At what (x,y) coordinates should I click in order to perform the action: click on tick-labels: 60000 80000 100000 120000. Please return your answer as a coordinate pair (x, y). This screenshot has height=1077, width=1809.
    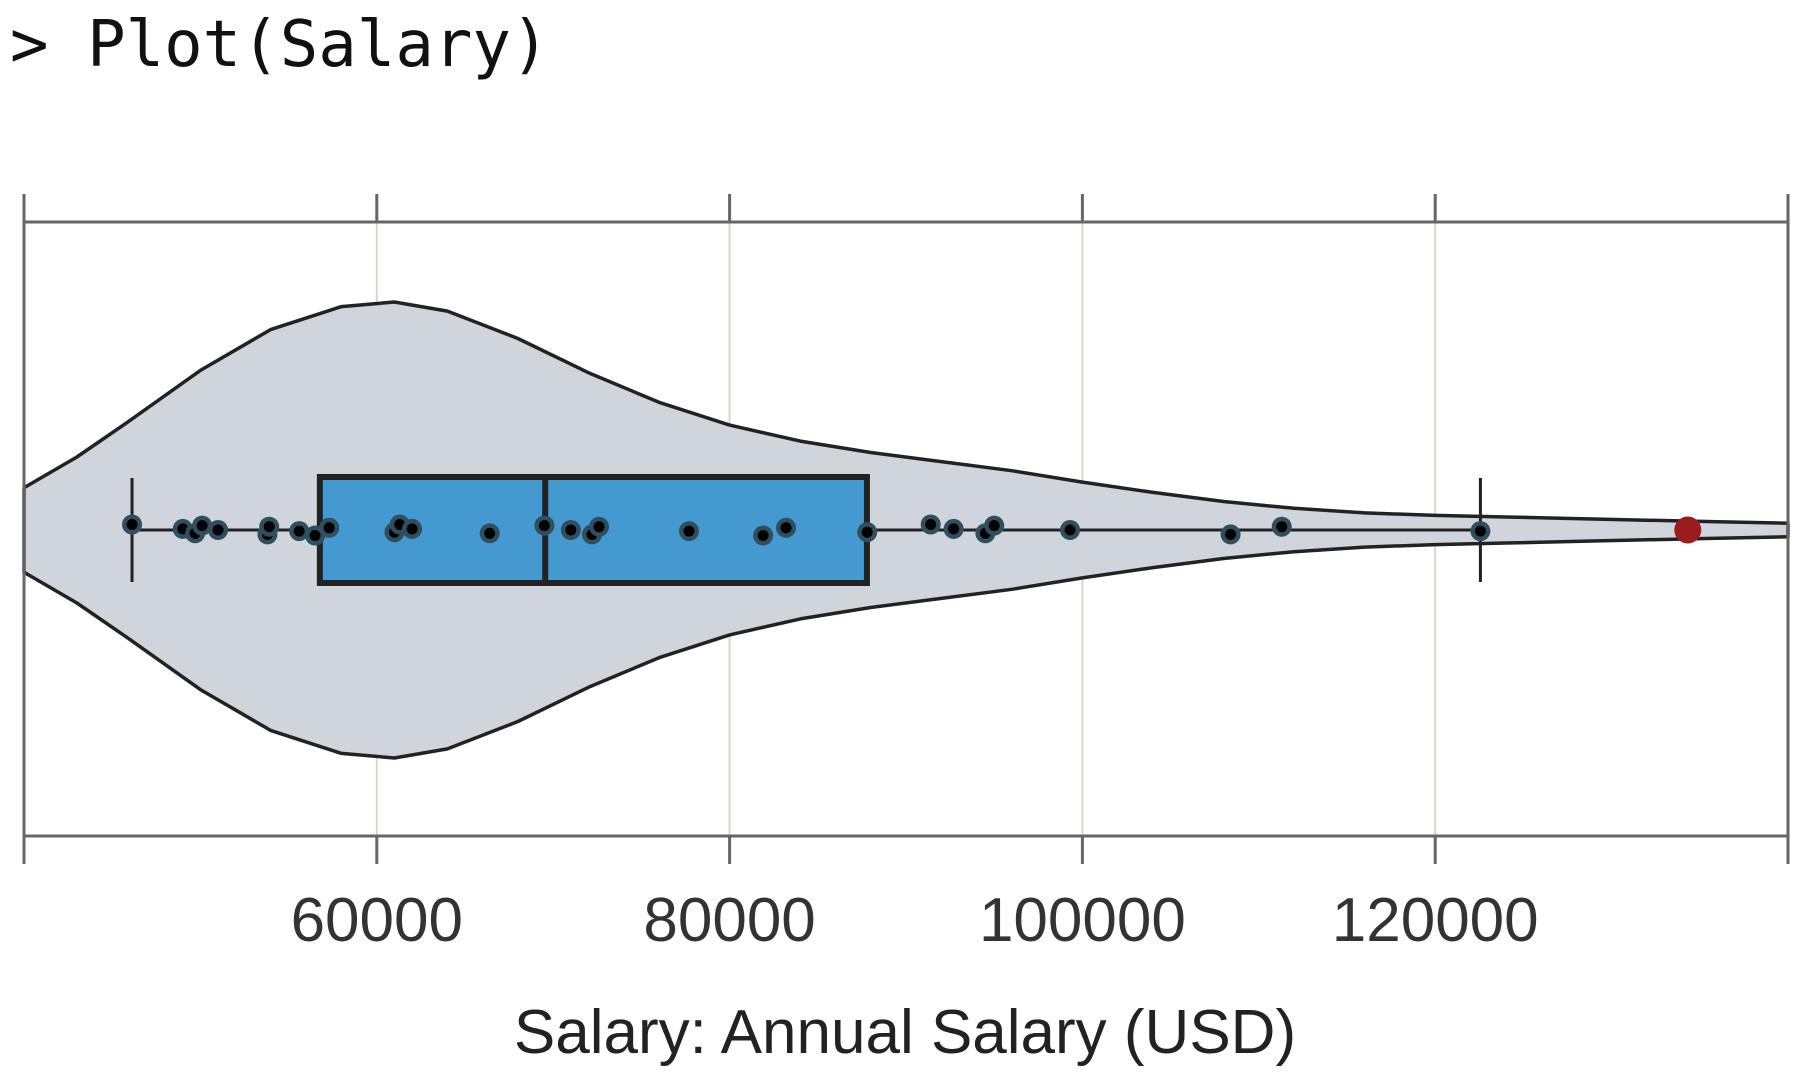
    Looking at the image, I should click on (915, 920).